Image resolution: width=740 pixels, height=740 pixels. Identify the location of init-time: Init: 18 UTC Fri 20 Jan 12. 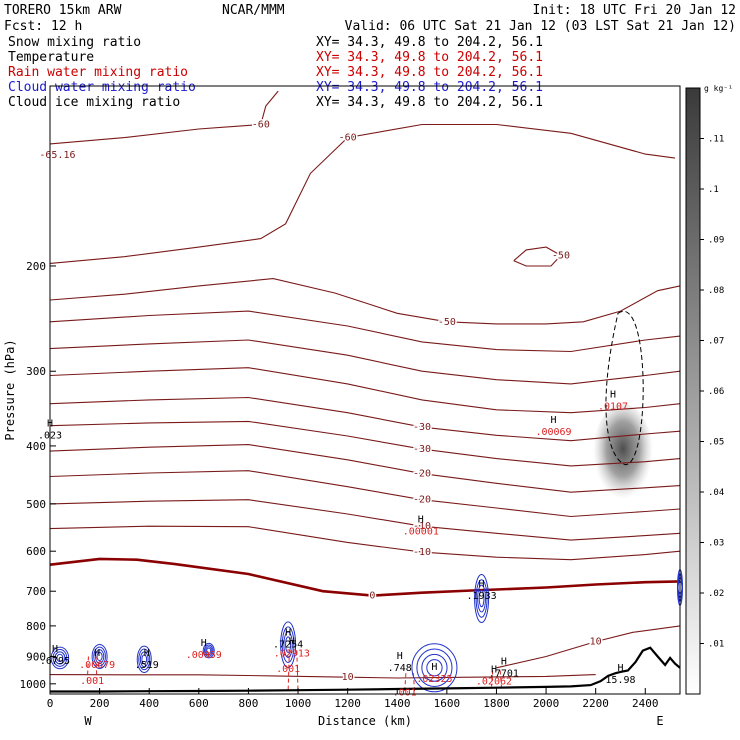
(635, 10).